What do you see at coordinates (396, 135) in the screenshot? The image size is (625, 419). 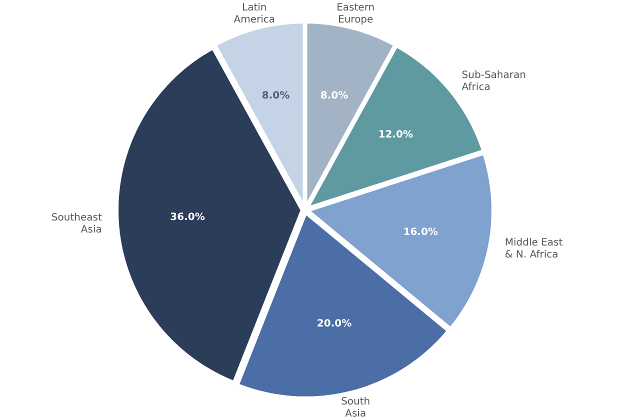 I see `data-label: 12.0%` at bounding box center [396, 135].